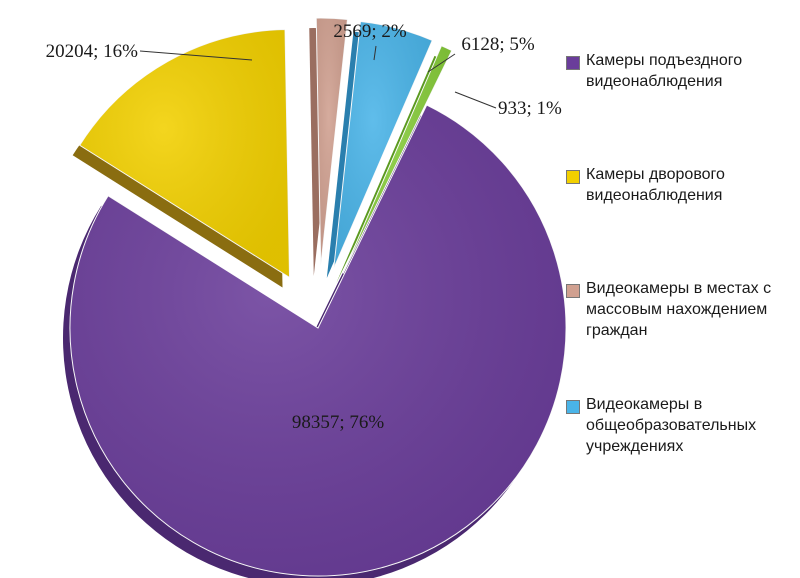 The image size is (800, 578). Describe the element at coordinates (498, 44) in the screenshot. I see `slice-school-cameras-label: 6128; 5%` at that location.